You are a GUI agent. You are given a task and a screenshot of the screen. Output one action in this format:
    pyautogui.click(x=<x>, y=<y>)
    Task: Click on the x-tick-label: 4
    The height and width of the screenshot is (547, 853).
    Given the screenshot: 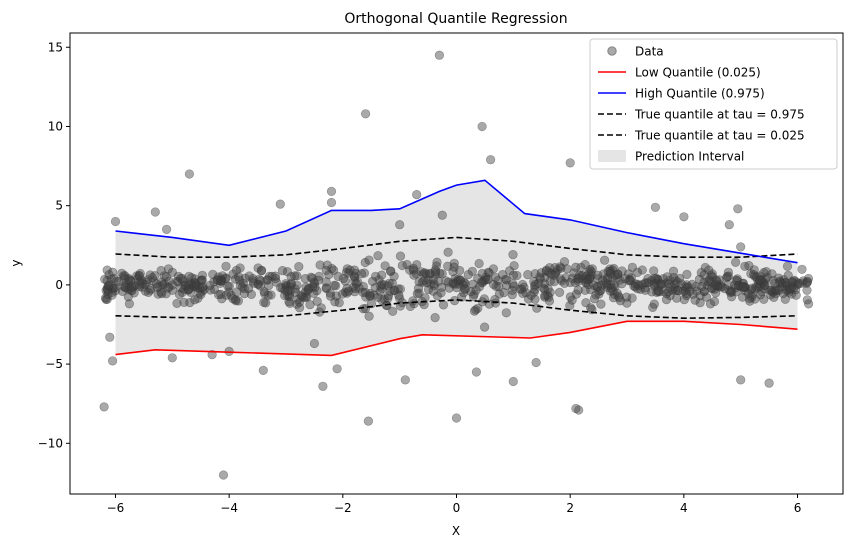 What is the action you would take?
    pyautogui.click(x=684, y=508)
    